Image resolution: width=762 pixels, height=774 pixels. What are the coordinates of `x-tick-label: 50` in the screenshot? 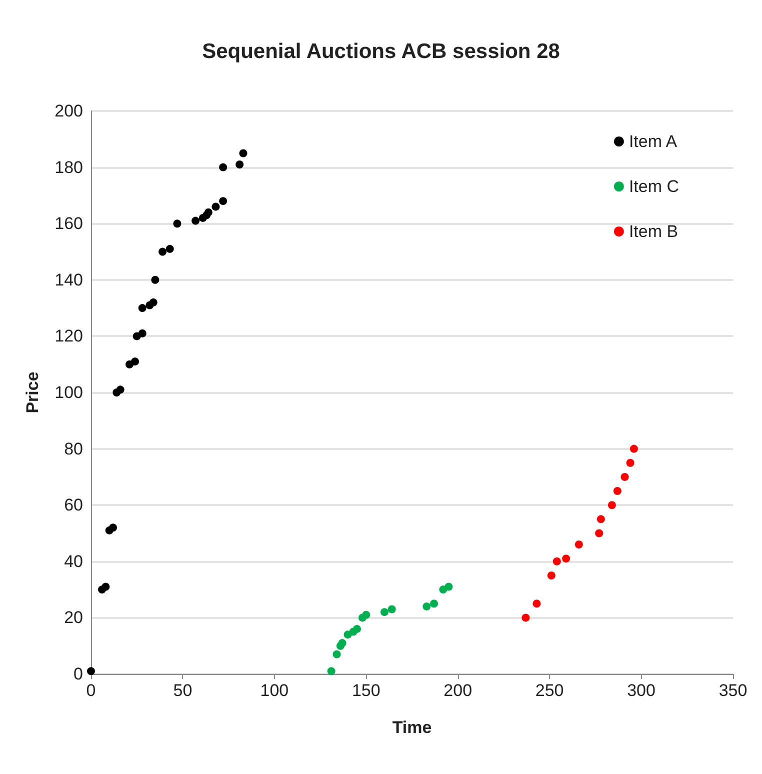 It's located at (182, 690).